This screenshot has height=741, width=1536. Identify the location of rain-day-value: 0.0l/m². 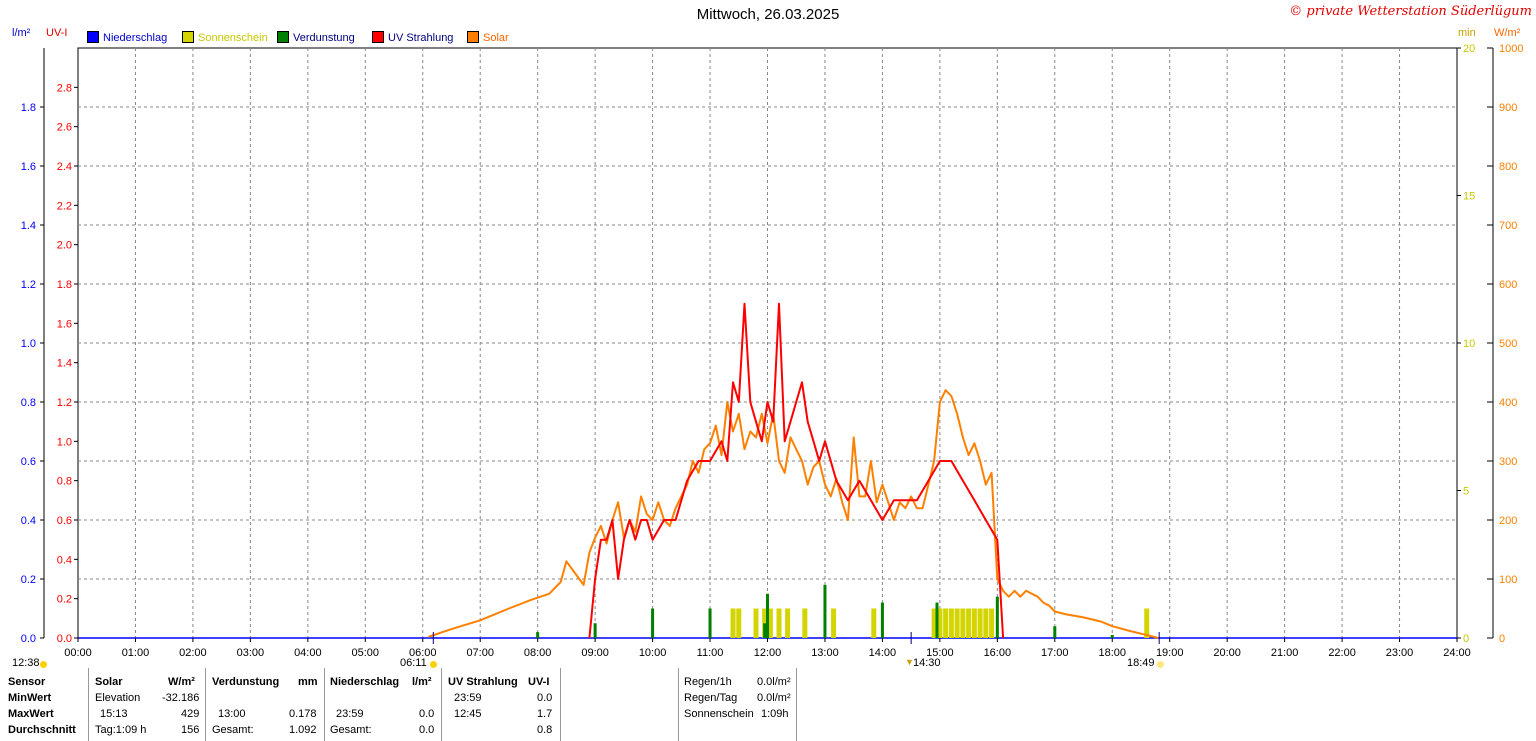
(774, 698).